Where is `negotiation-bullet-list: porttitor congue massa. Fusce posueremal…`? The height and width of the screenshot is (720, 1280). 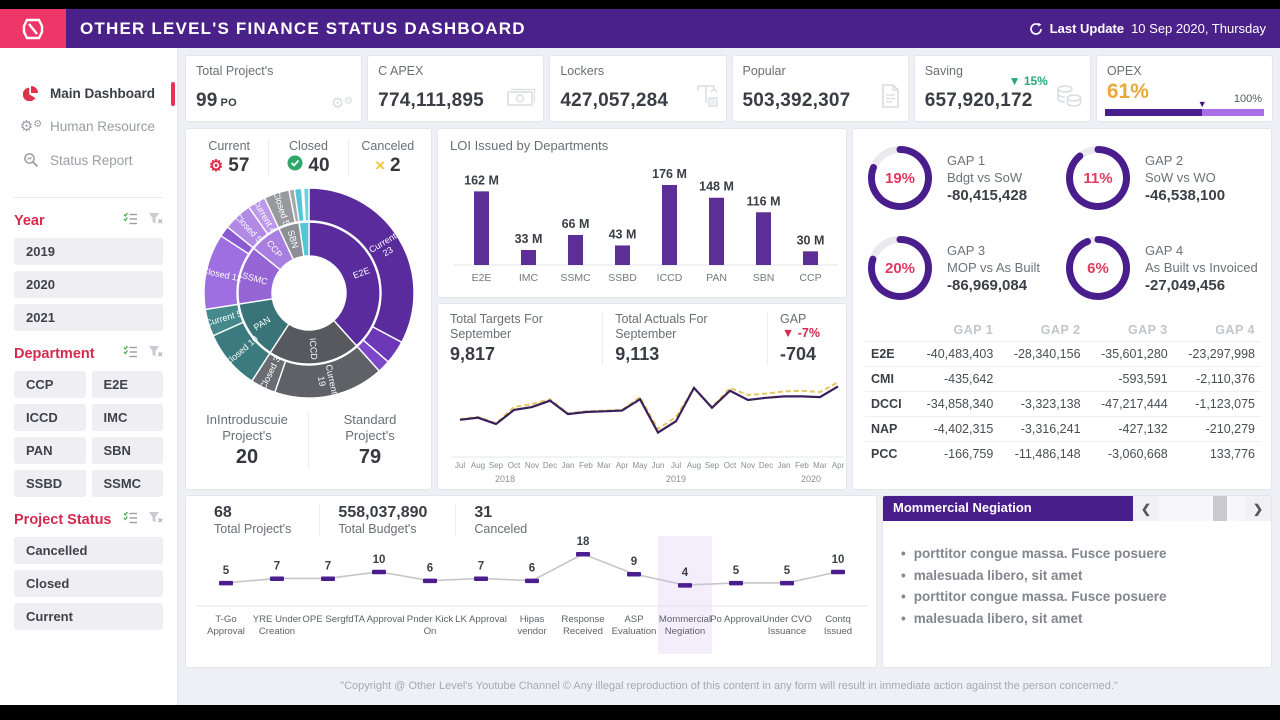 negotiation-bullet-list: porttitor congue massa. Fusce posueremal… is located at coordinates (1077, 575).